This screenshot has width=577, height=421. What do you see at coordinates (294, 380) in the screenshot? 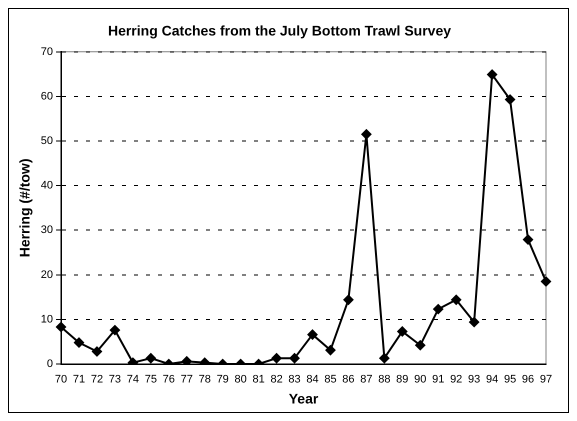
I see `x-tick-label: 83` at bounding box center [294, 380].